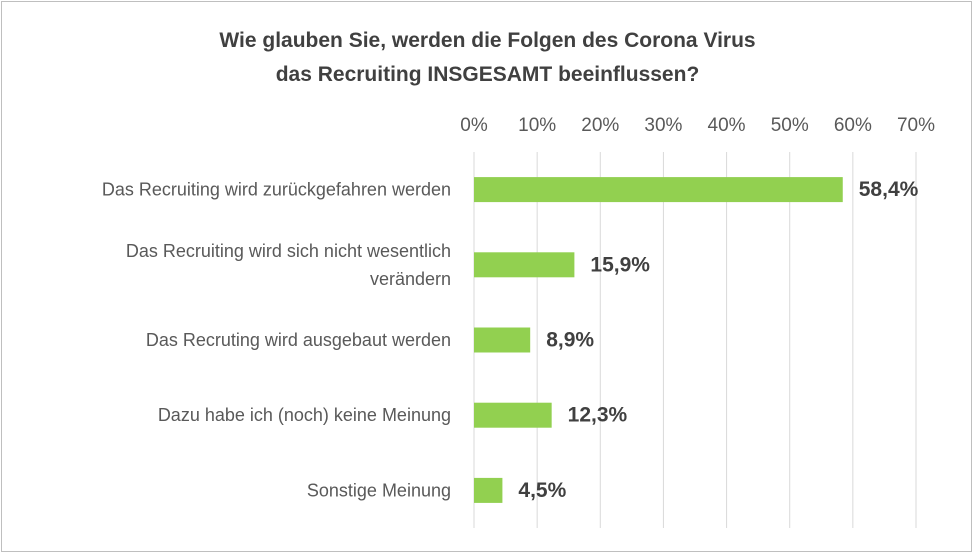  I want to click on x-axis-ticks: 0% 10% 20% 30% 40% 50% 60% 70%, so click(697, 125).